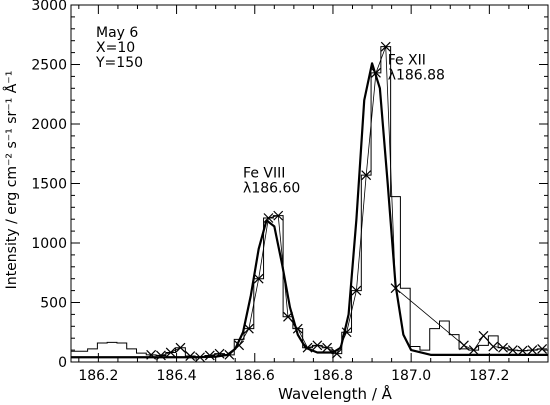 The image size is (550, 405). I want to click on y-tick-label: 500, so click(53, 304).